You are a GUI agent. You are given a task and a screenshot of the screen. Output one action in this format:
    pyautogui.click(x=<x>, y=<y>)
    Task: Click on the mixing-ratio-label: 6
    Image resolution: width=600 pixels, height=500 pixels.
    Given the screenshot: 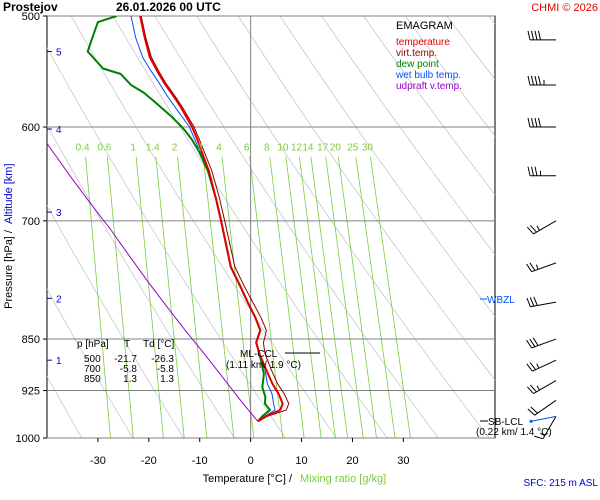 What is the action you would take?
    pyautogui.click(x=247, y=148)
    